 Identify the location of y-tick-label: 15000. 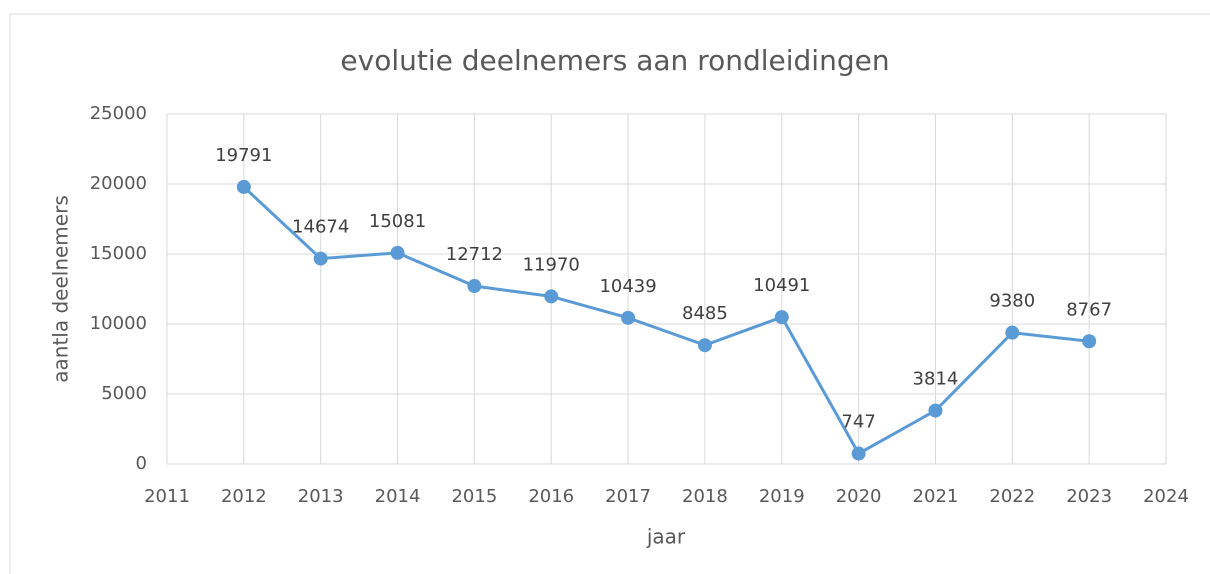
(118, 253).